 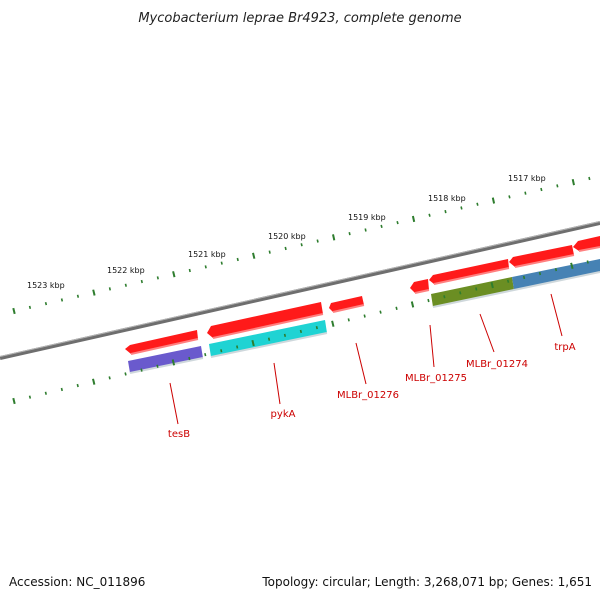 I want to click on gene-label-tesB: tesB, so click(x=179, y=434).